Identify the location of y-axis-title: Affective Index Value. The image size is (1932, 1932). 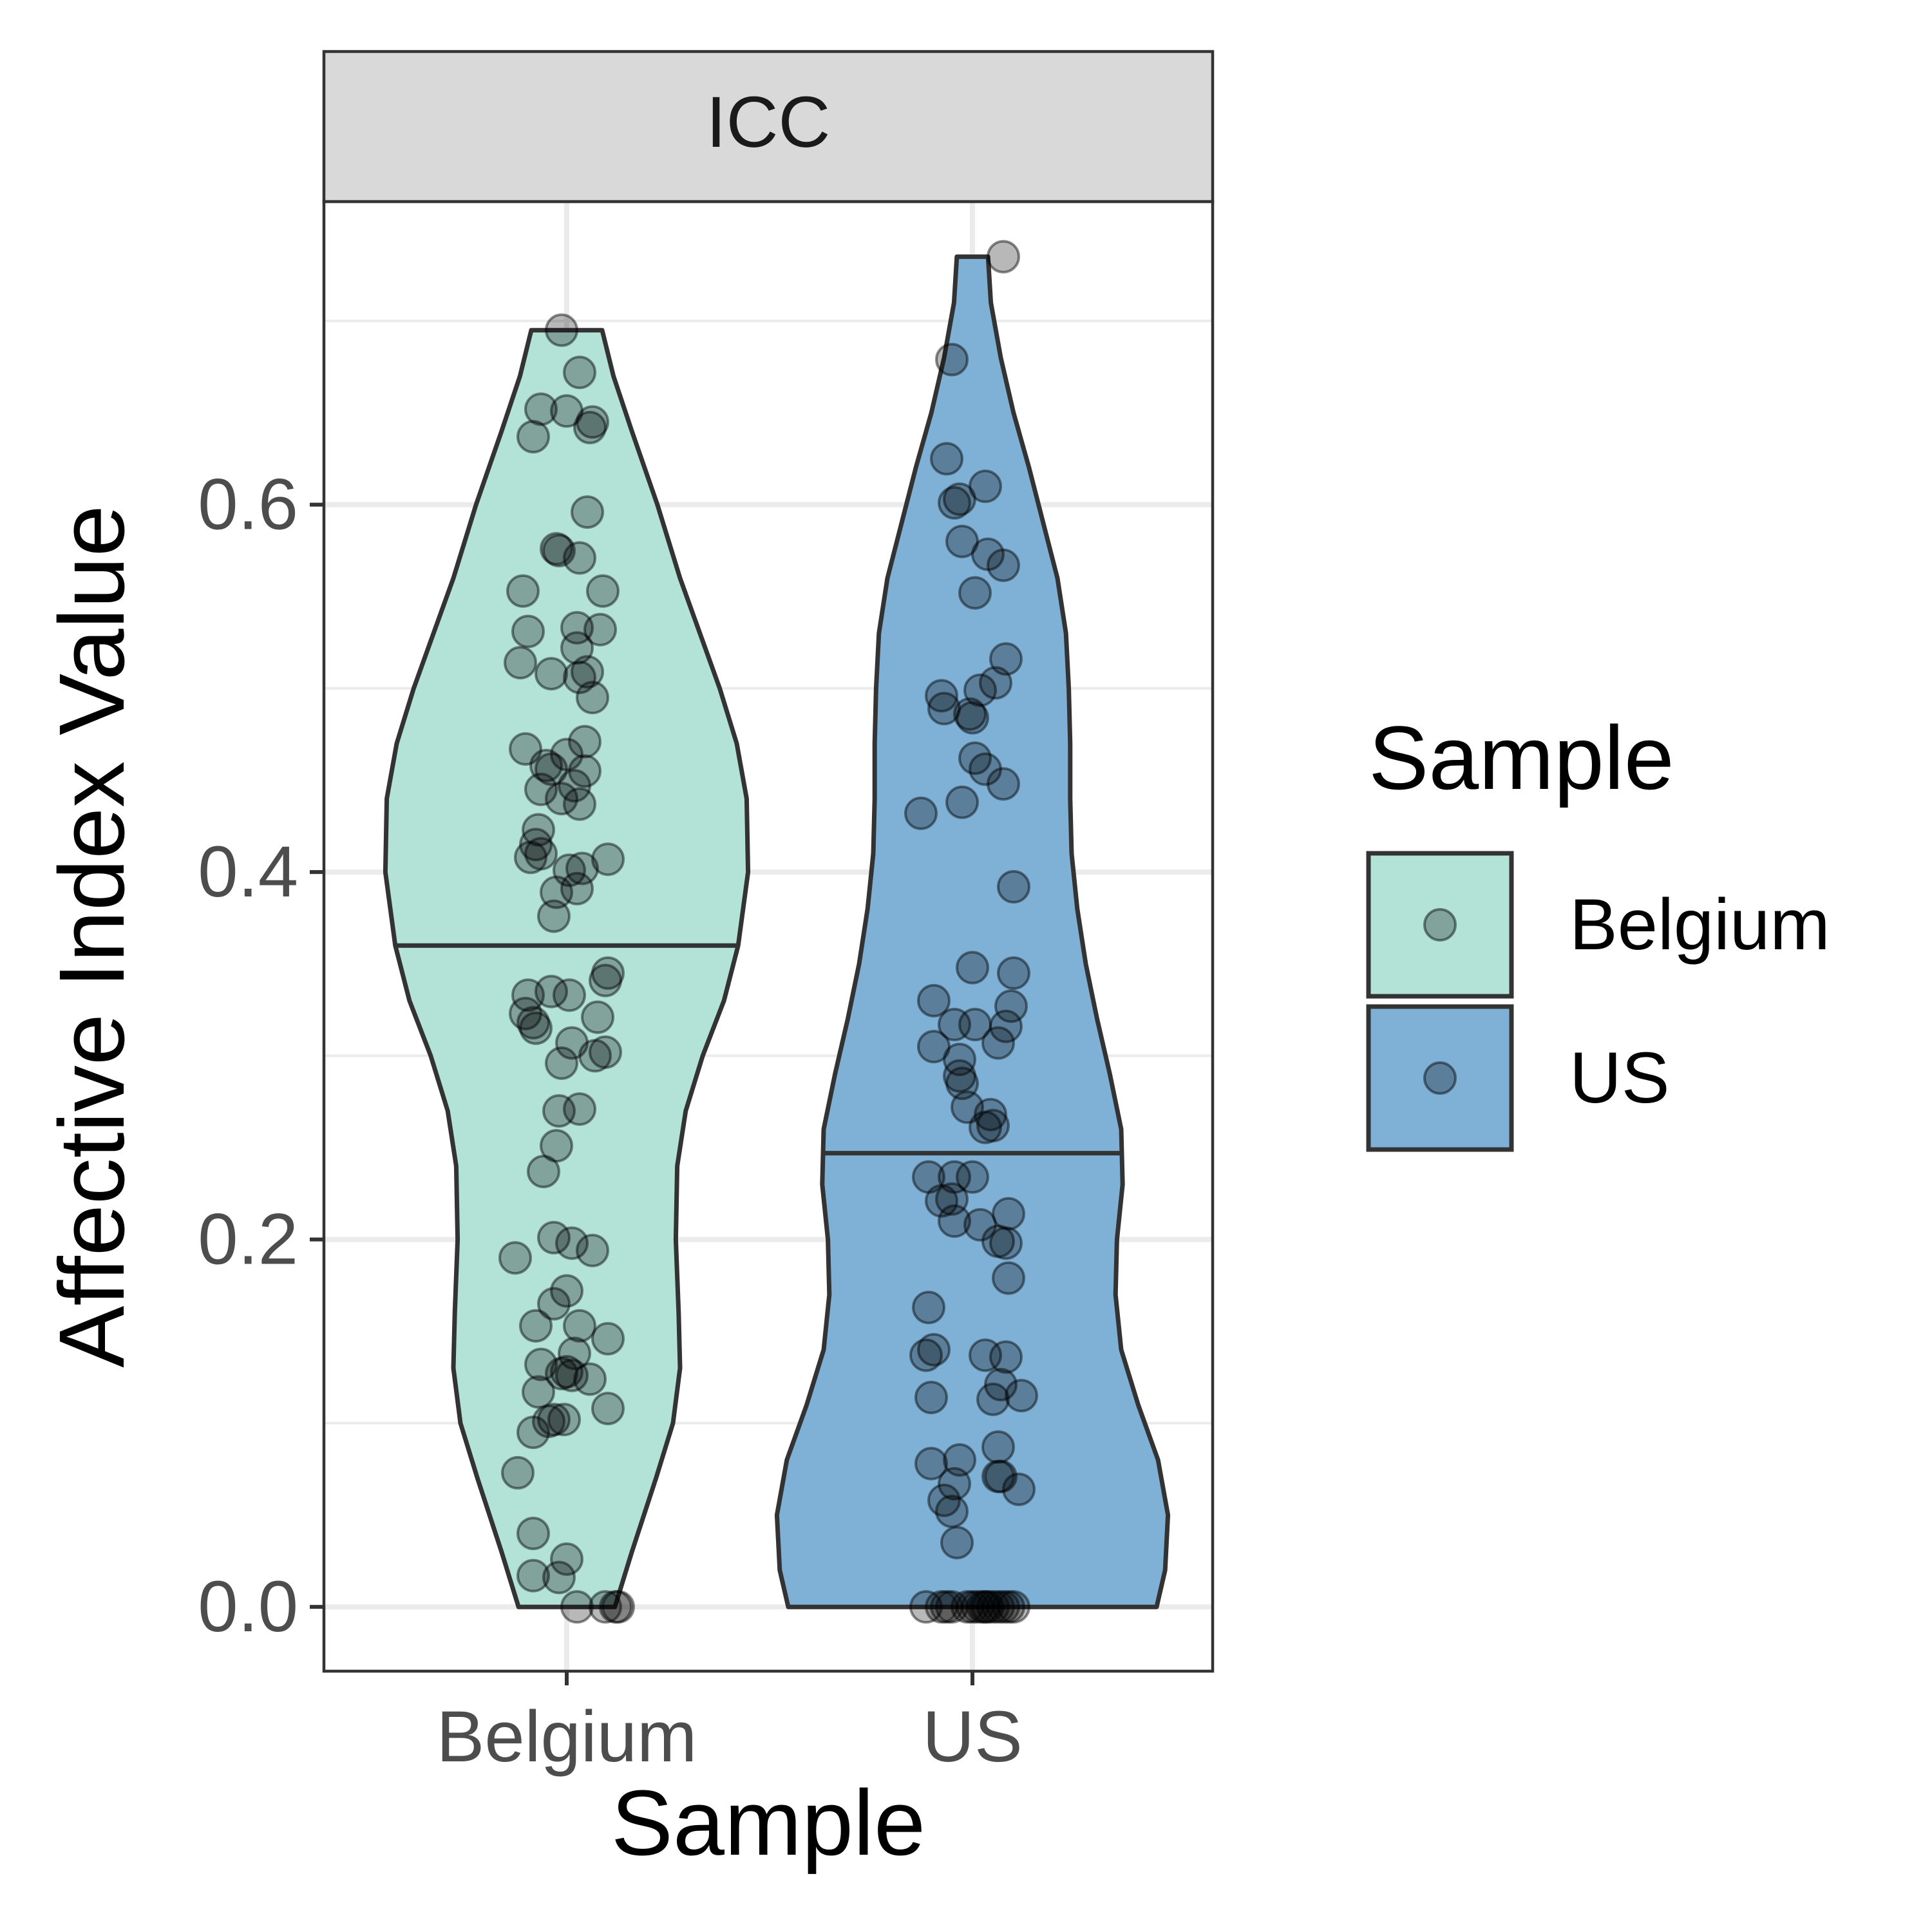
(92, 937).